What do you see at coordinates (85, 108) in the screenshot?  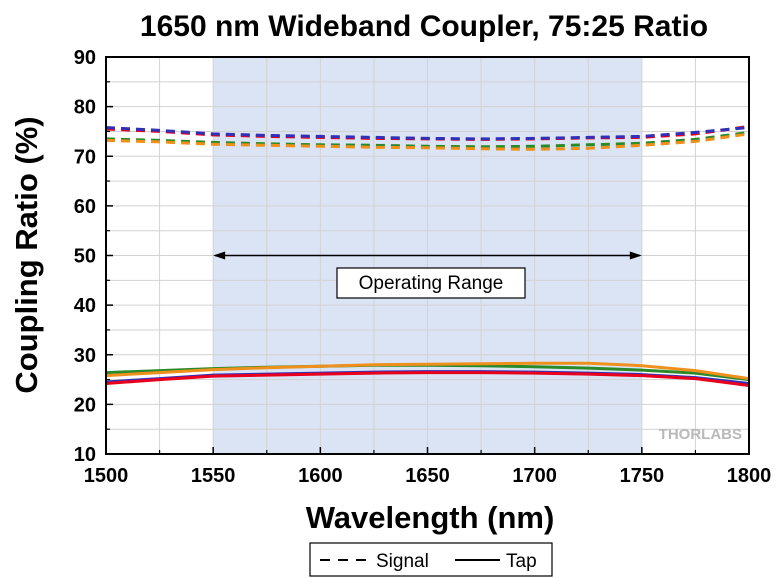 I see `y-tick-label: 80` at bounding box center [85, 108].